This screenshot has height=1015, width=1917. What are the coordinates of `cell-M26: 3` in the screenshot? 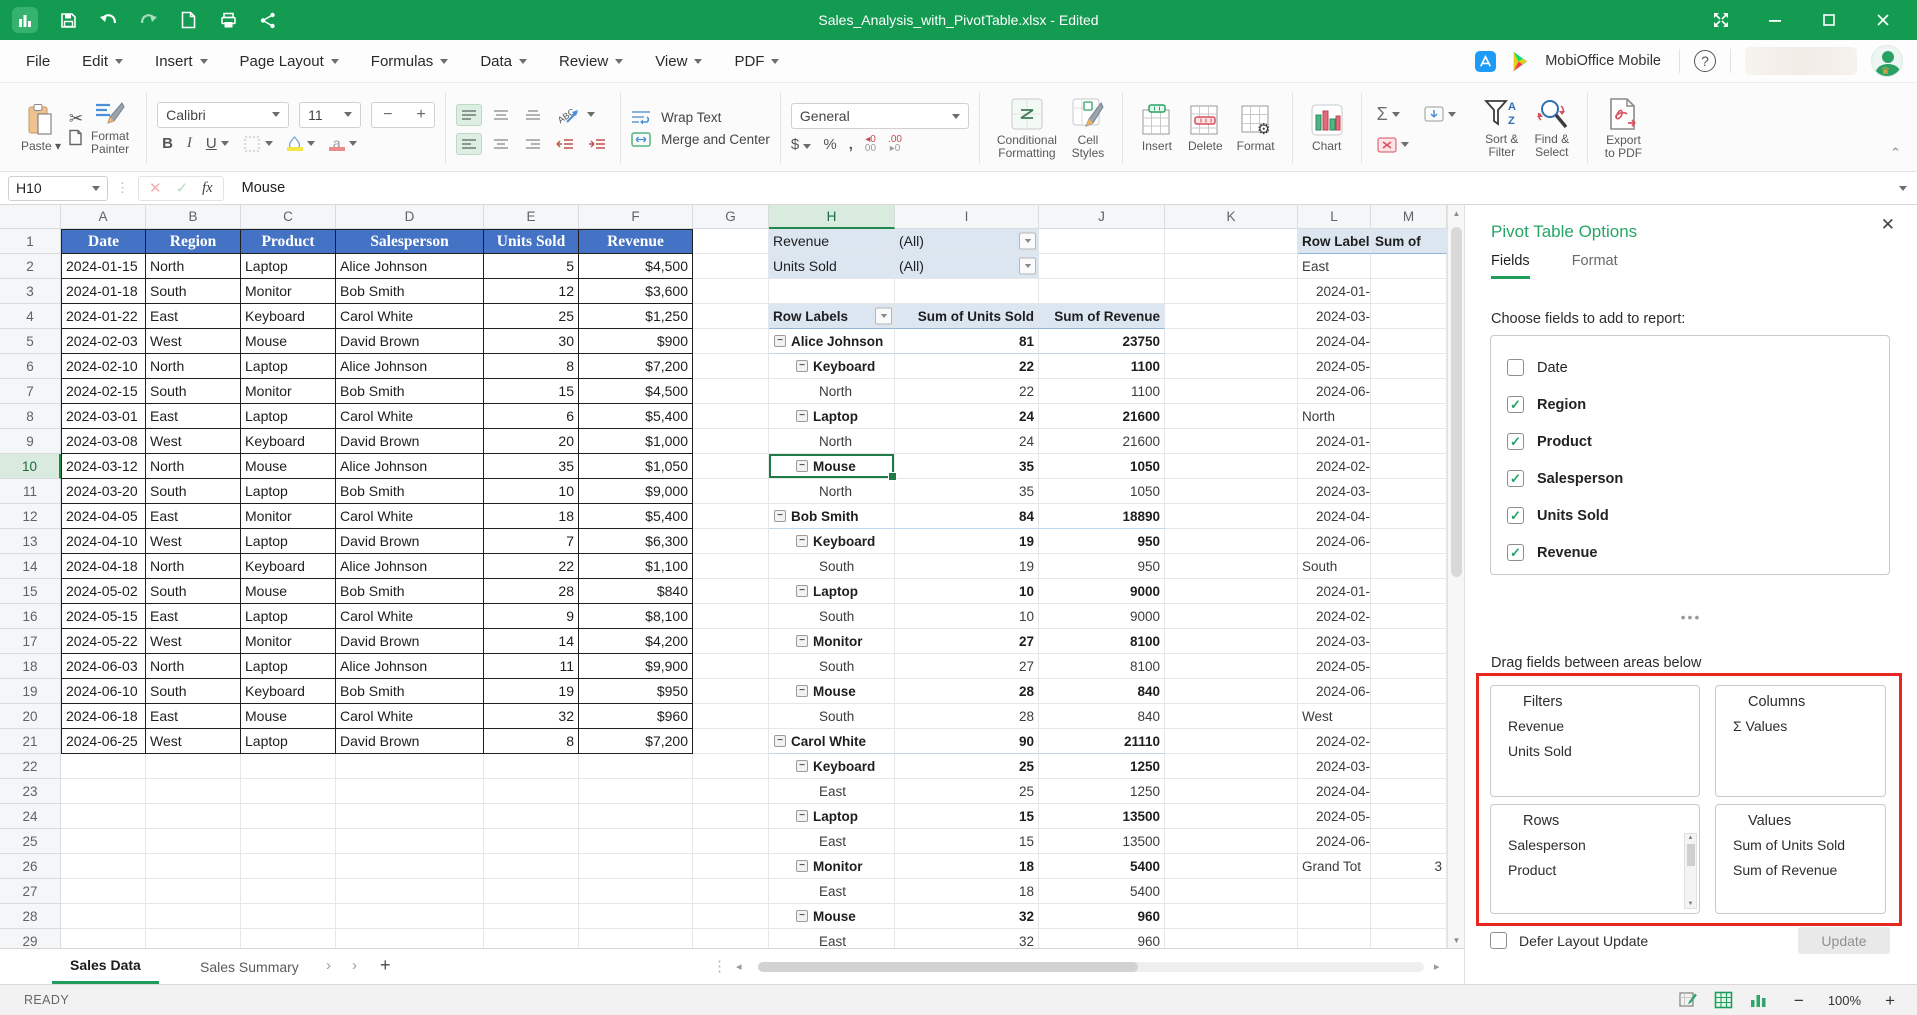 It's located at (1409, 866).